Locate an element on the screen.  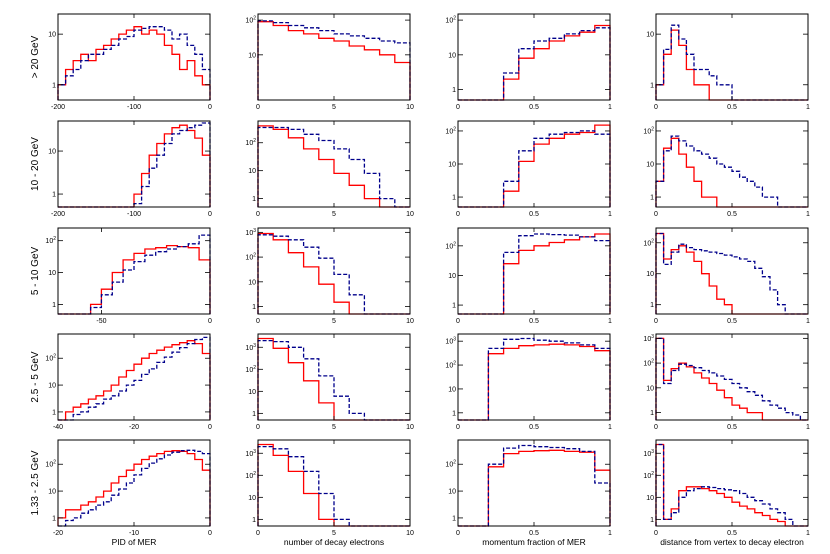
panel-r2-c3: 0 0.5 1 1 10 10² is located at coordinates (726, 276).